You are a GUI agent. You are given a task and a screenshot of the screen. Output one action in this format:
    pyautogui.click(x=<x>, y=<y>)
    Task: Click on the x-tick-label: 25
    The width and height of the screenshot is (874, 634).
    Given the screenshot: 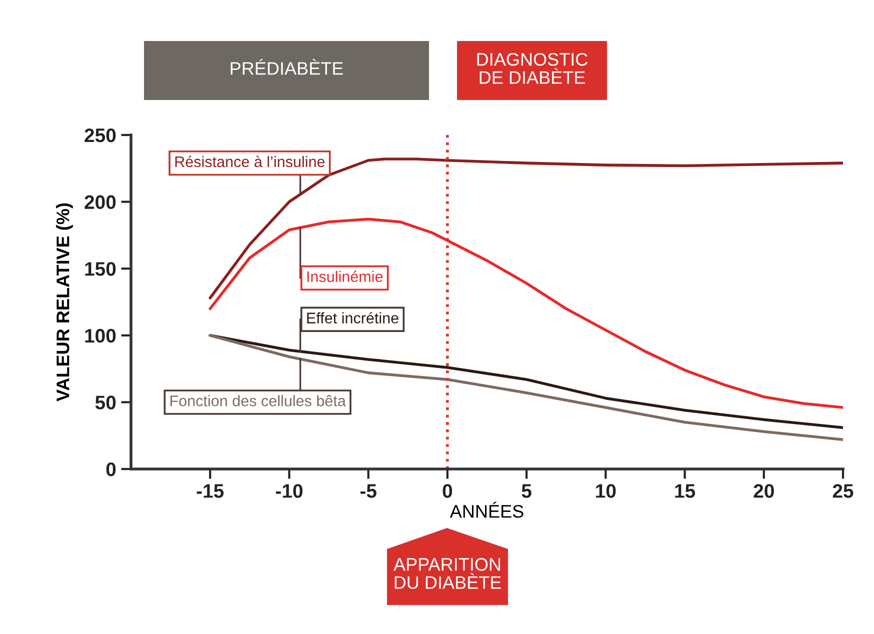 What is the action you would take?
    pyautogui.click(x=843, y=491)
    